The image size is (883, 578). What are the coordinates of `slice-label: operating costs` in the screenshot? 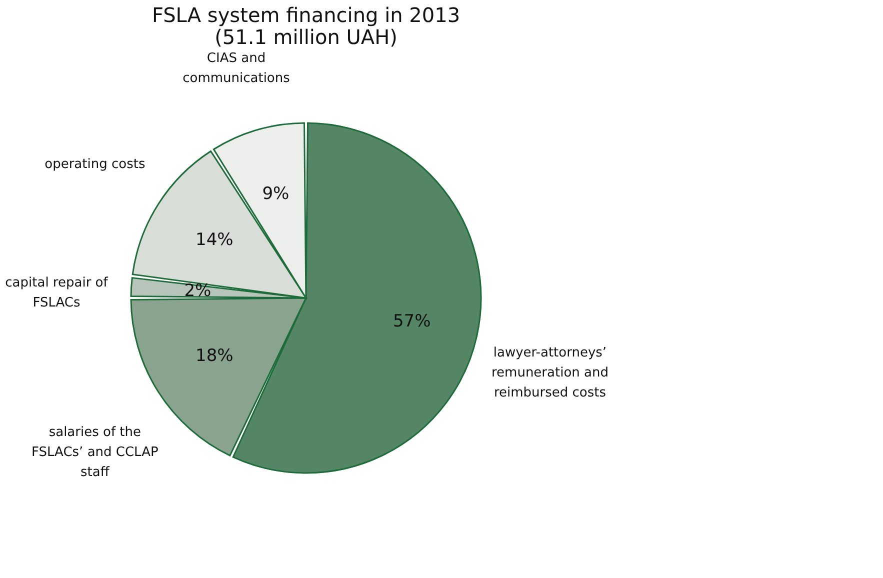 It's located at (95, 164).